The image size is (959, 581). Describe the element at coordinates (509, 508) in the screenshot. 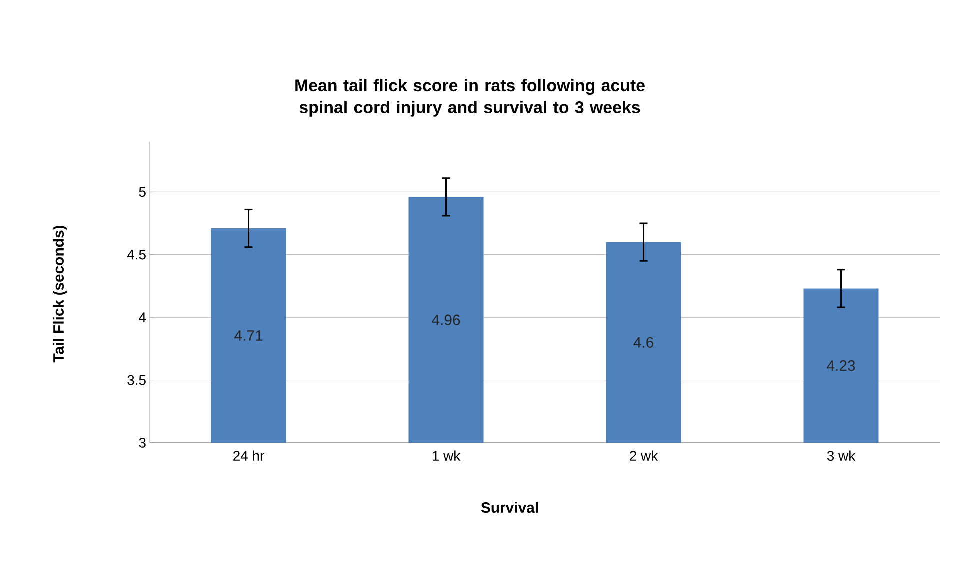

I see `x-axis-title: Survival` at that location.